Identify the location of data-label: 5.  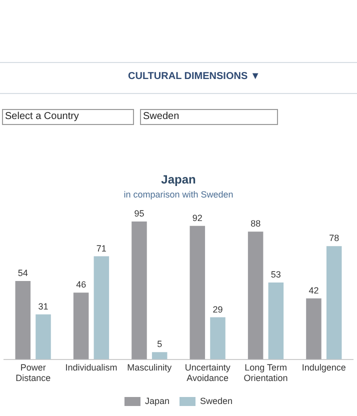
(159, 344).